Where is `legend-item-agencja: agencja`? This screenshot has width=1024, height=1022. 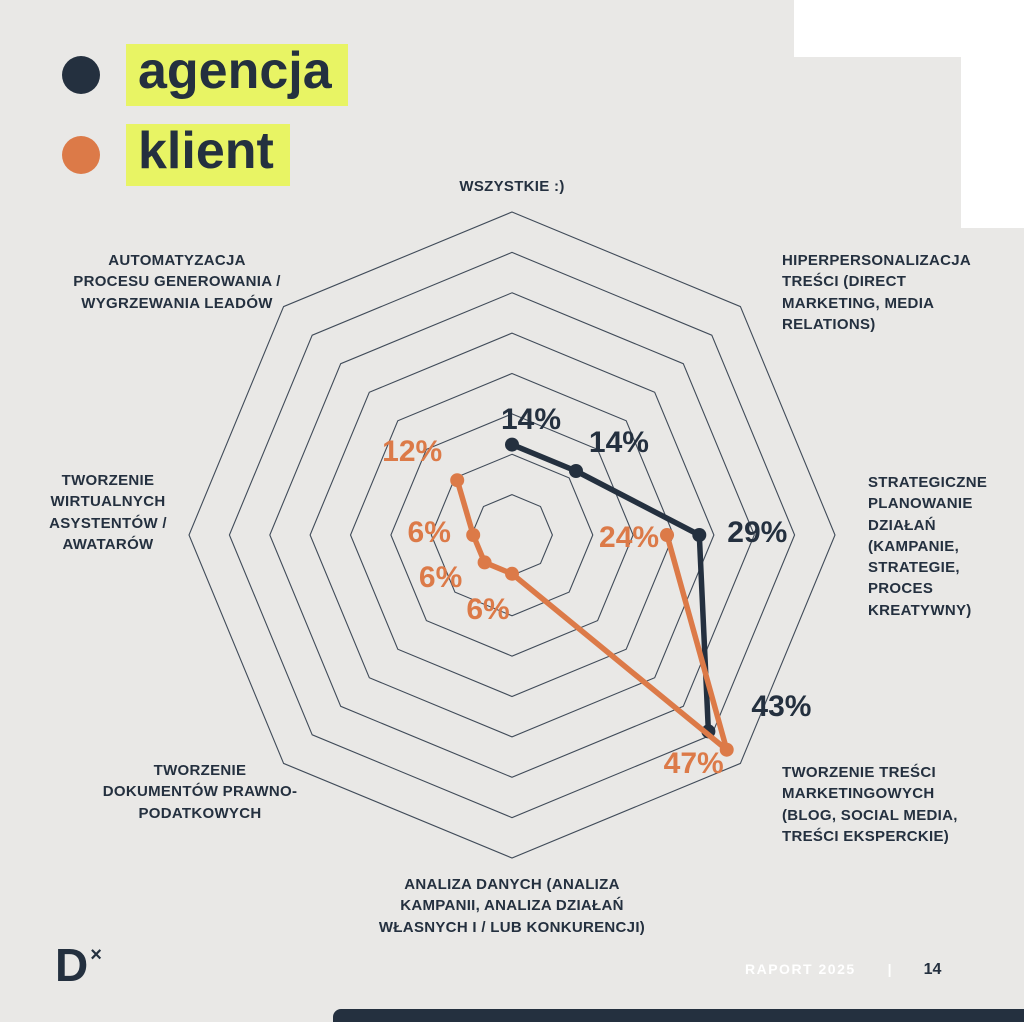 legend-item-agencja: agencja is located at coordinates (205, 75).